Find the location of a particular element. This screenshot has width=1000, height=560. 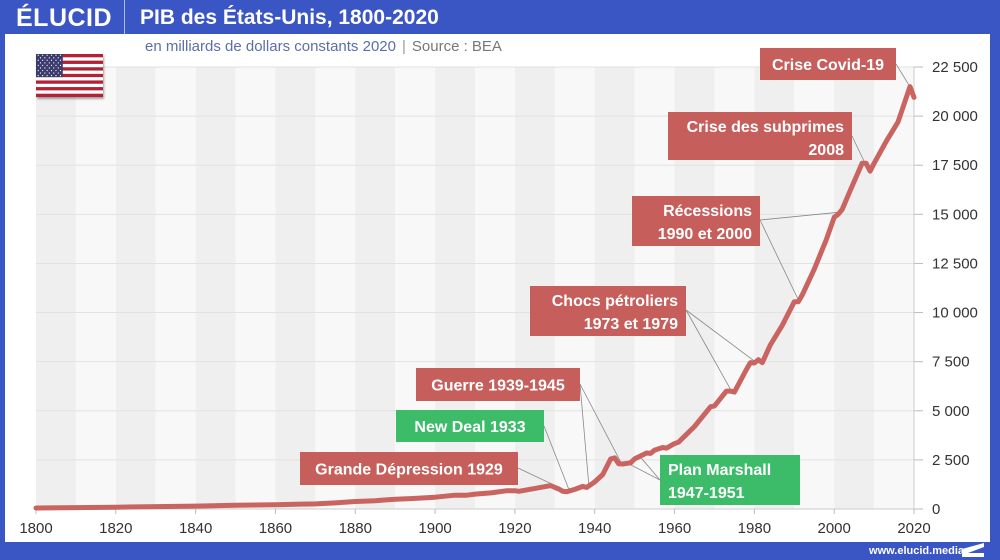

annotation-label: 1973 et 1979 is located at coordinates (631, 324).